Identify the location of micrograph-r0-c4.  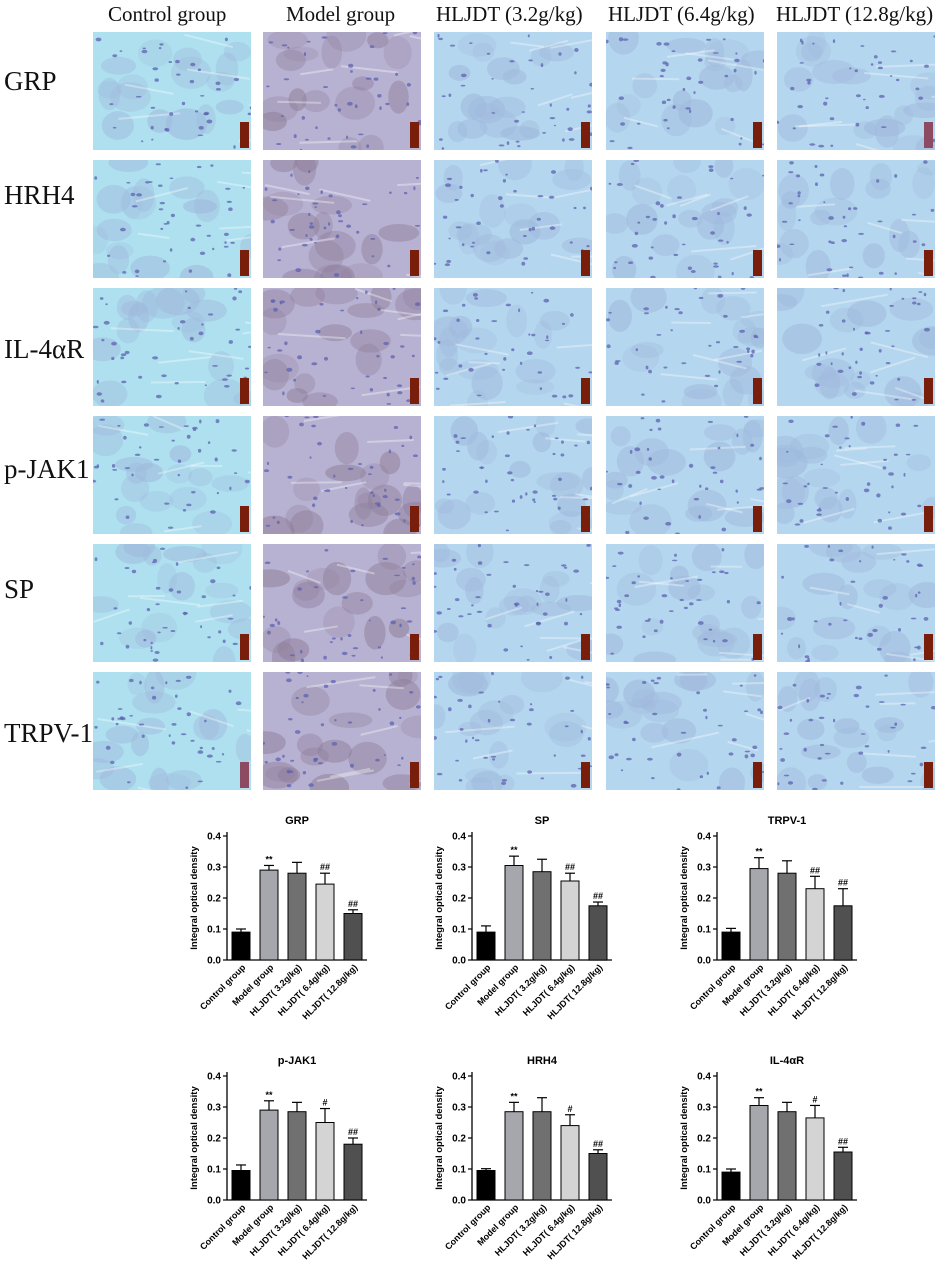
(856, 91).